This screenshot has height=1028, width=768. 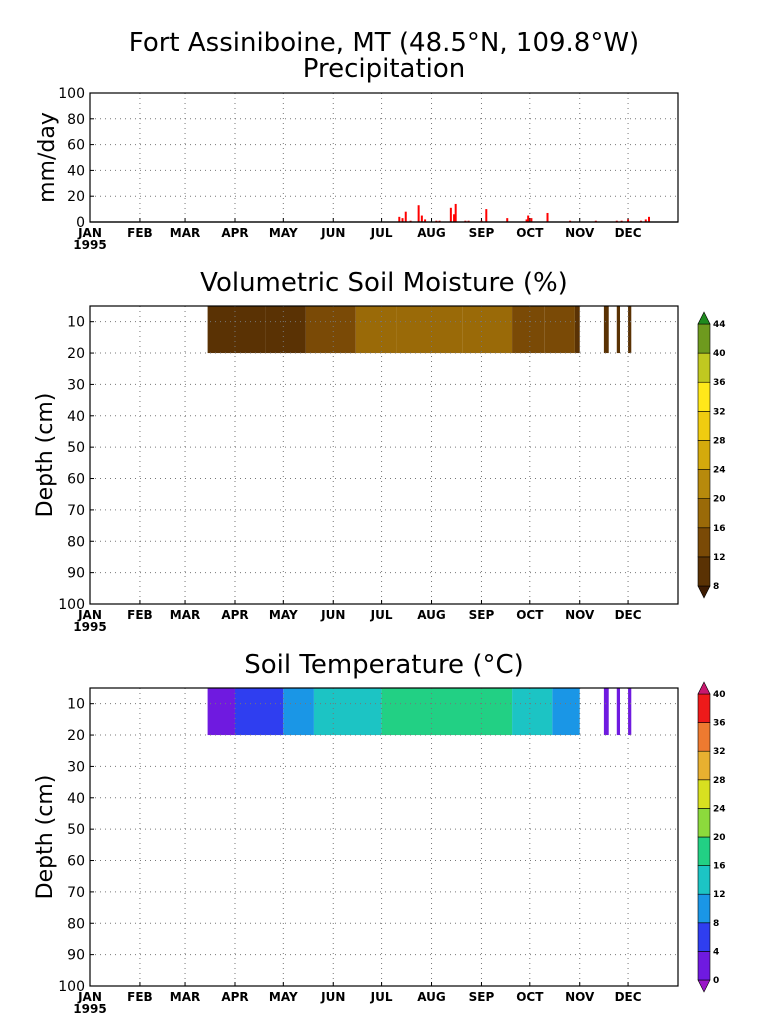 I want to click on figure-title: Fort Assiniboine, MT (48.5°N, 109.8°W), so click(x=384, y=43).